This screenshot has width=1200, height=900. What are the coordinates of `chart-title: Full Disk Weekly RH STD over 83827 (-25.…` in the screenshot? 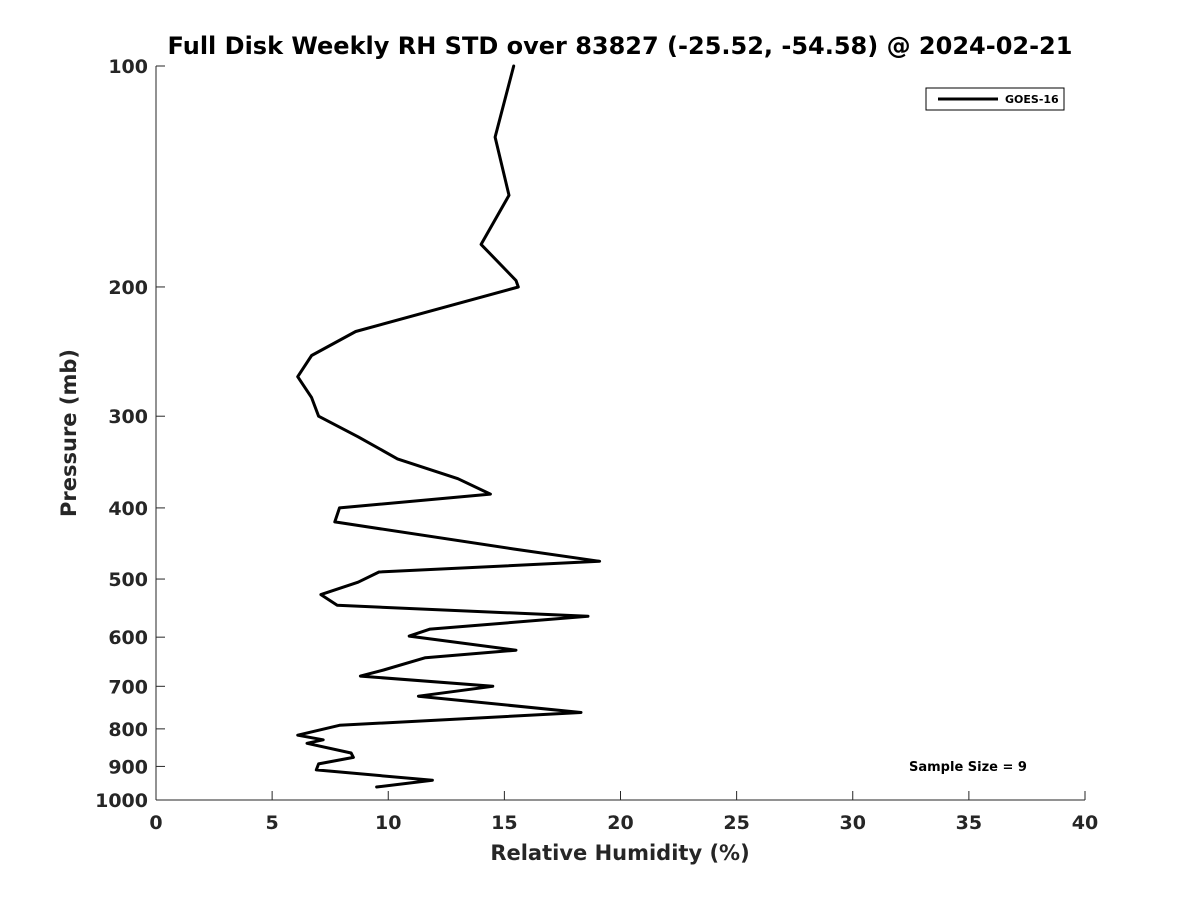 It's located at (620, 46).